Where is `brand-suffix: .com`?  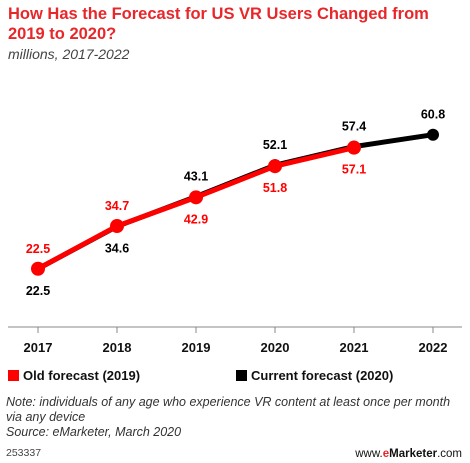
brand-suffix: .com is located at coordinates (449, 454).